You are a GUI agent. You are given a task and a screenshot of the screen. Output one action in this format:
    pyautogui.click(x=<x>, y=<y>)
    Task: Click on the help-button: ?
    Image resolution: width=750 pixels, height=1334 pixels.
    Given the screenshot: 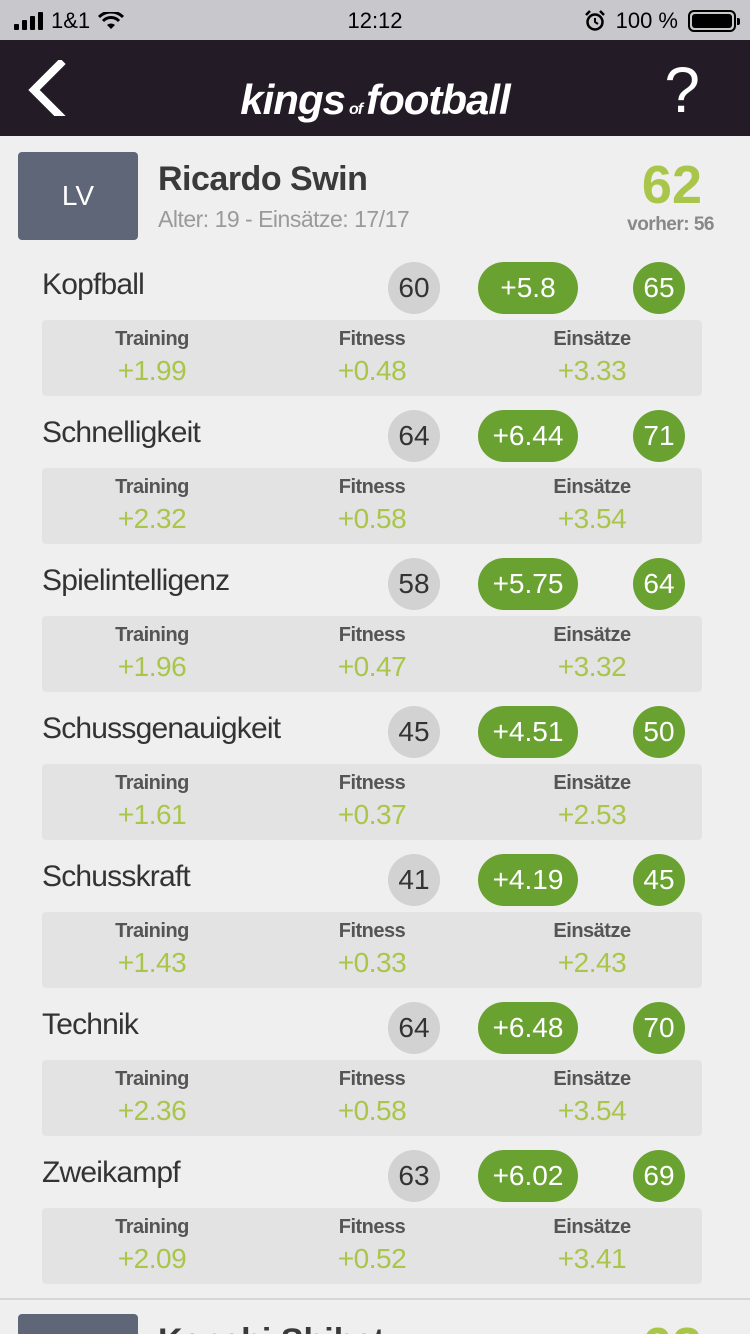 What is the action you would take?
    pyautogui.click(x=682, y=90)
    